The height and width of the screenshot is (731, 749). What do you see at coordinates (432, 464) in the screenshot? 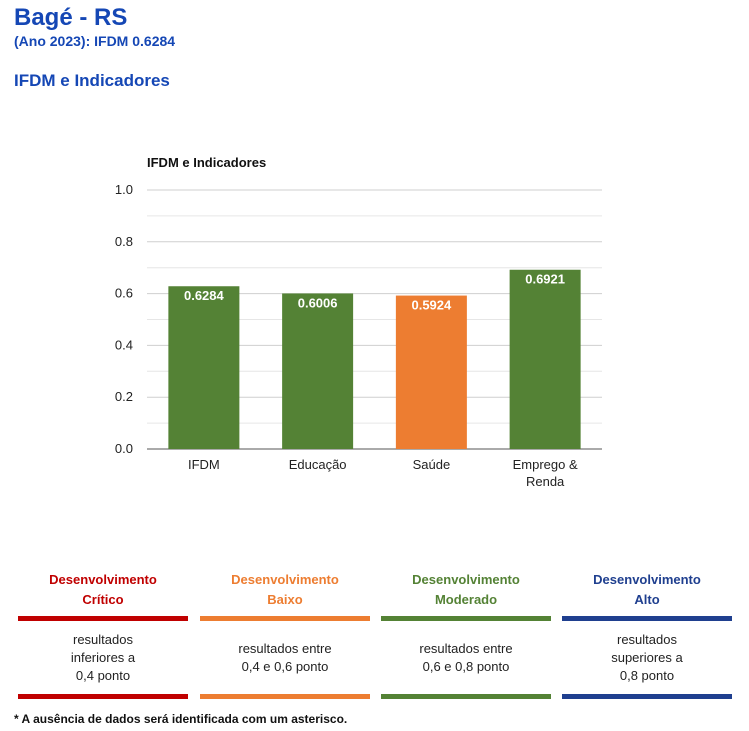
I see `x-tick-label: Saúde` at bounding box center [432, 464].